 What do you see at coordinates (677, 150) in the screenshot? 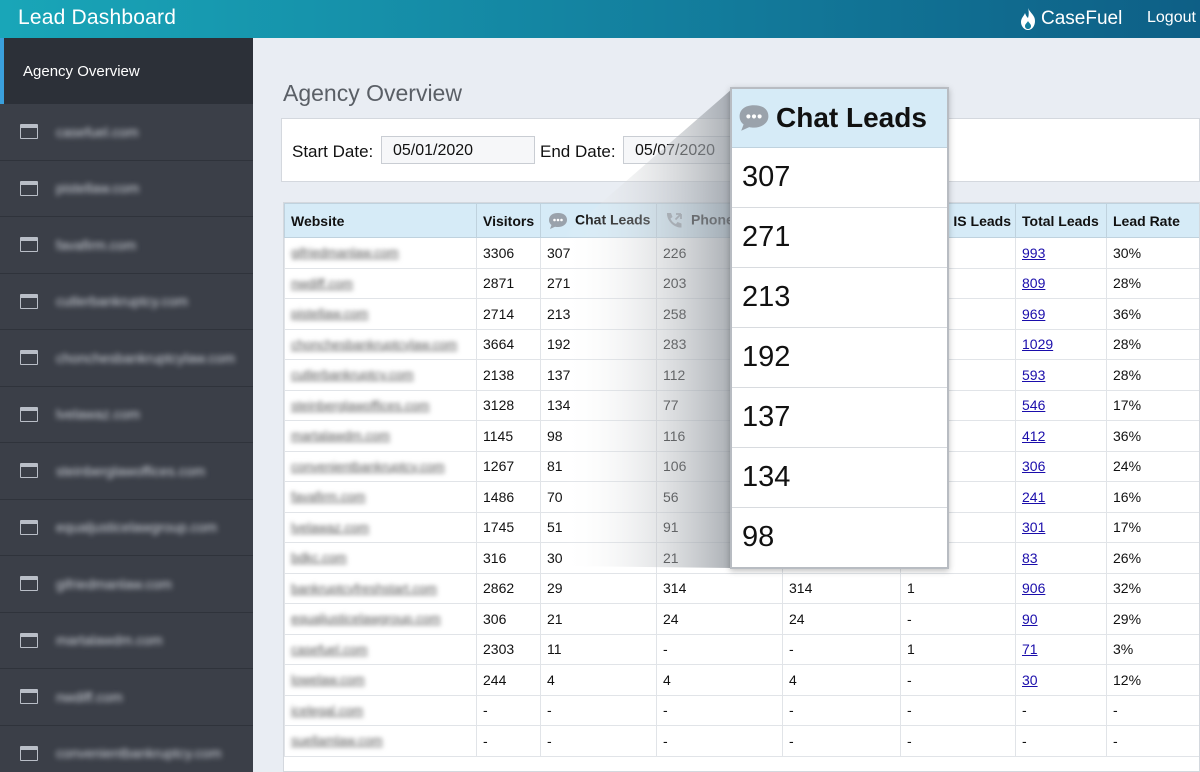
I see `end-date-input: 05/07/2020` at bounding box center [677, 150].